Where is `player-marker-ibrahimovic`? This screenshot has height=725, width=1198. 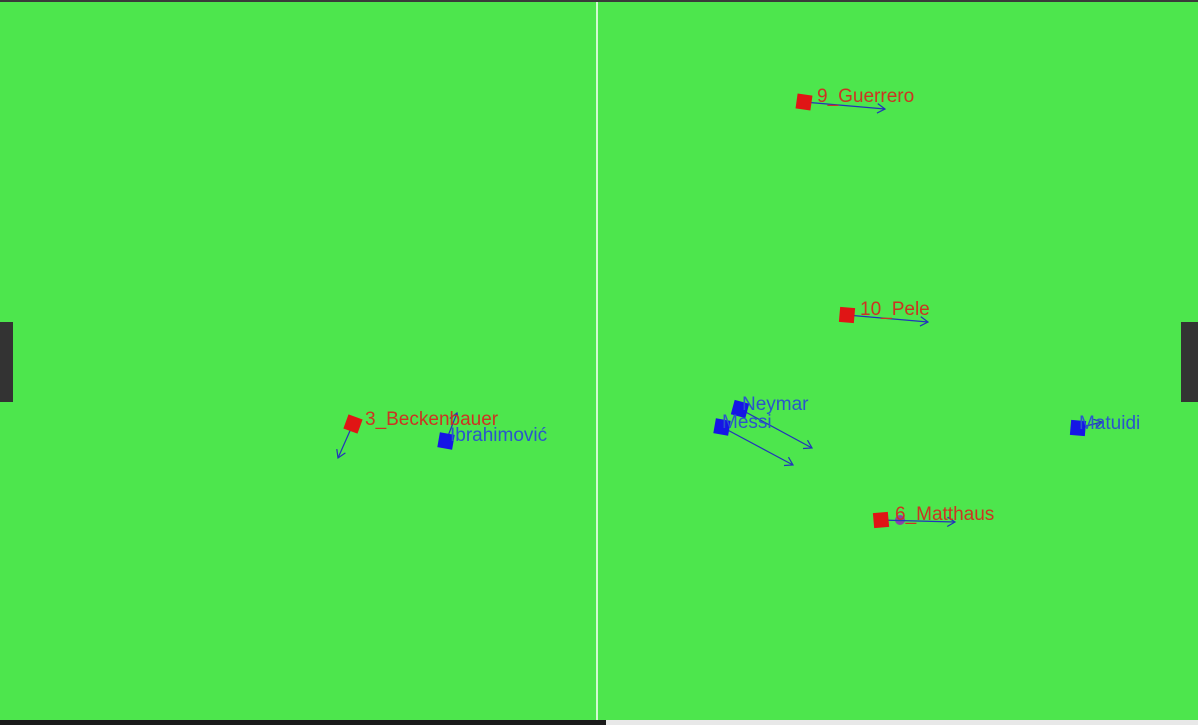
player-marker-ibrahimovic is located at coordinates (446, 441).